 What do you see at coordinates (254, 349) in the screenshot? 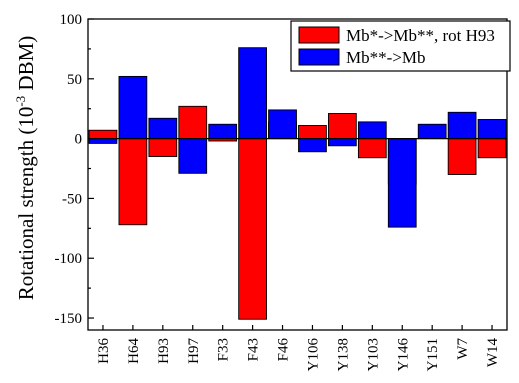
I see `x-tick-label: F43` at bounding box center [254, 349].